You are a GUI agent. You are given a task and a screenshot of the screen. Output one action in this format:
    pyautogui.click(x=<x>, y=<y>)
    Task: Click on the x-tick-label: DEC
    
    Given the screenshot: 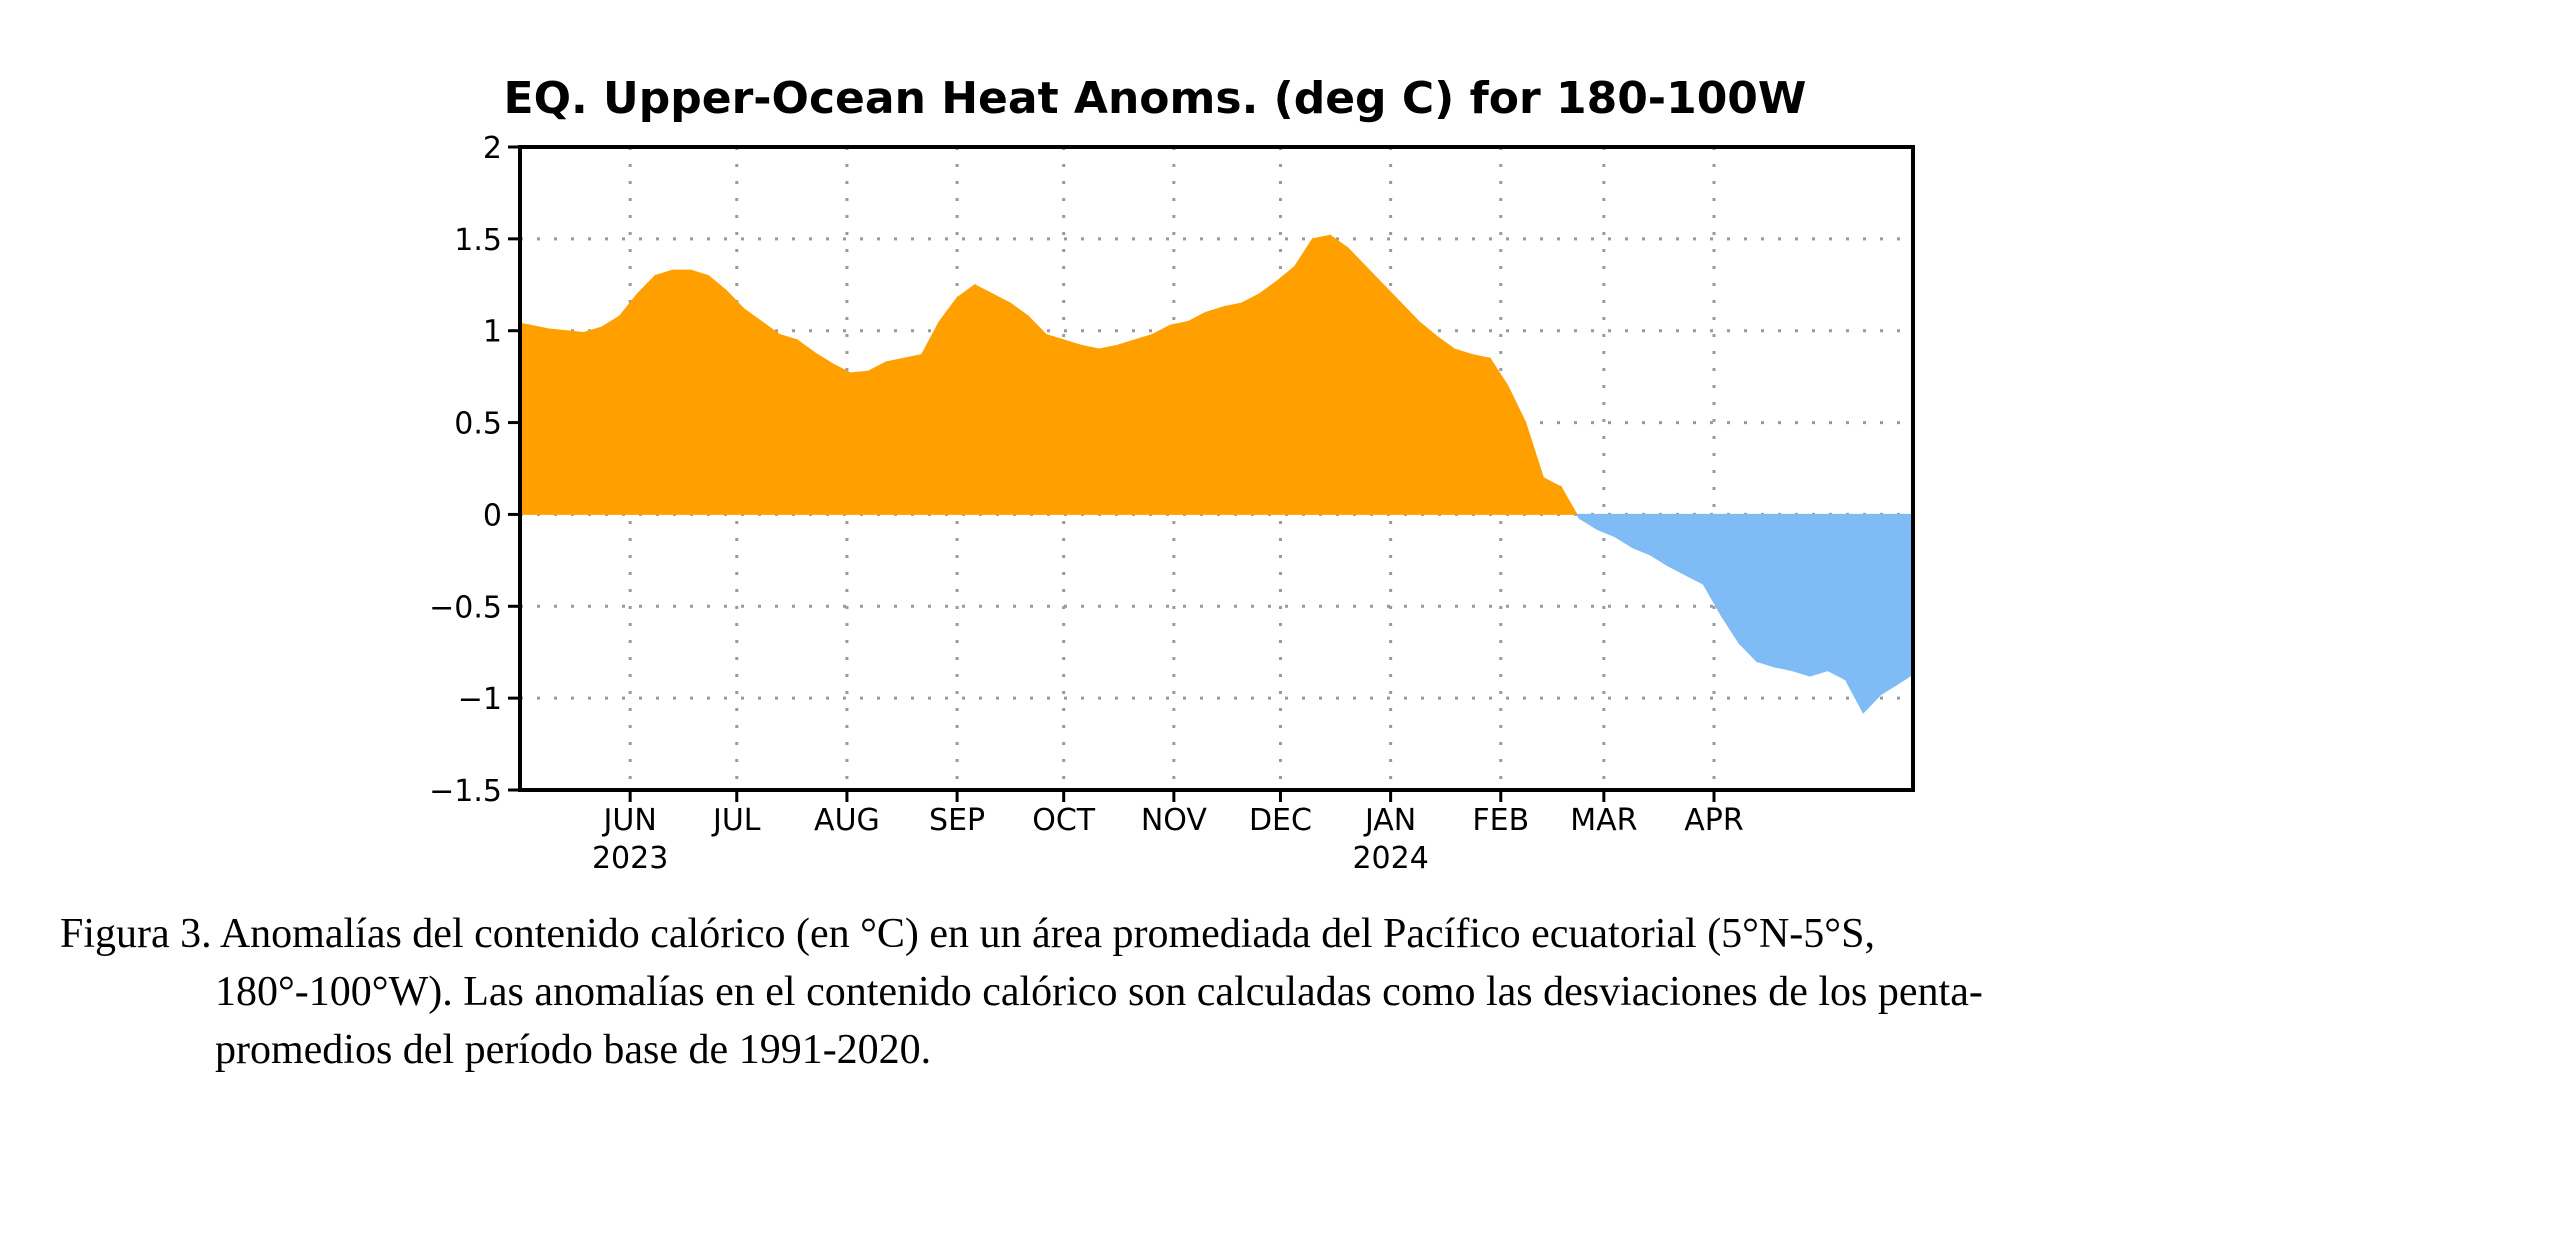 What is the action you would take?
    pyautogui.click(x=1280, y=820)
    